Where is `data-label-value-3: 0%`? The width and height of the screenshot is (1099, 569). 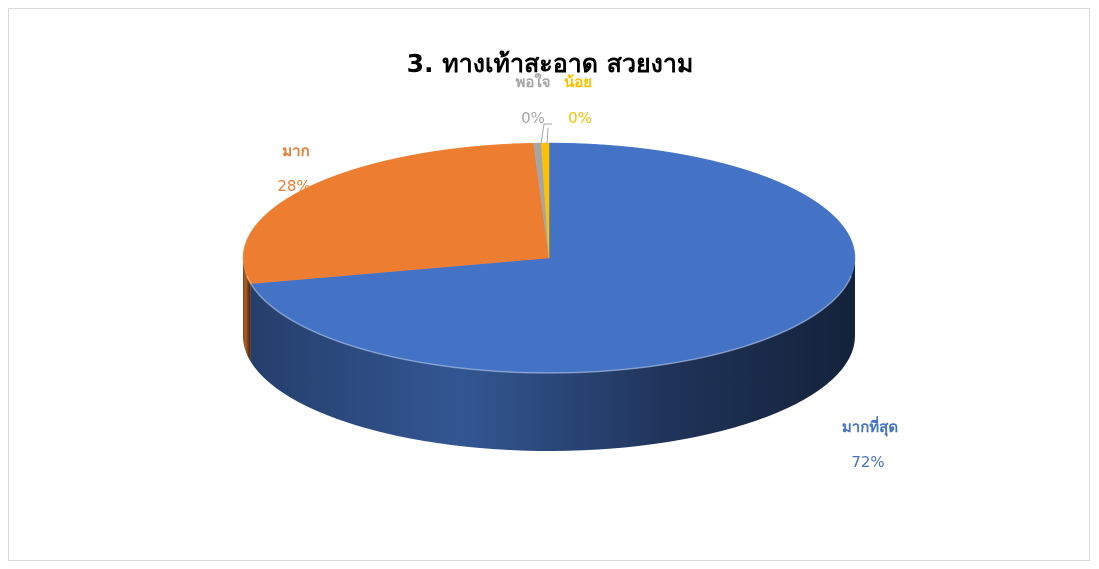
data-label-value-3: 0% is located at coordinates (580, 118).